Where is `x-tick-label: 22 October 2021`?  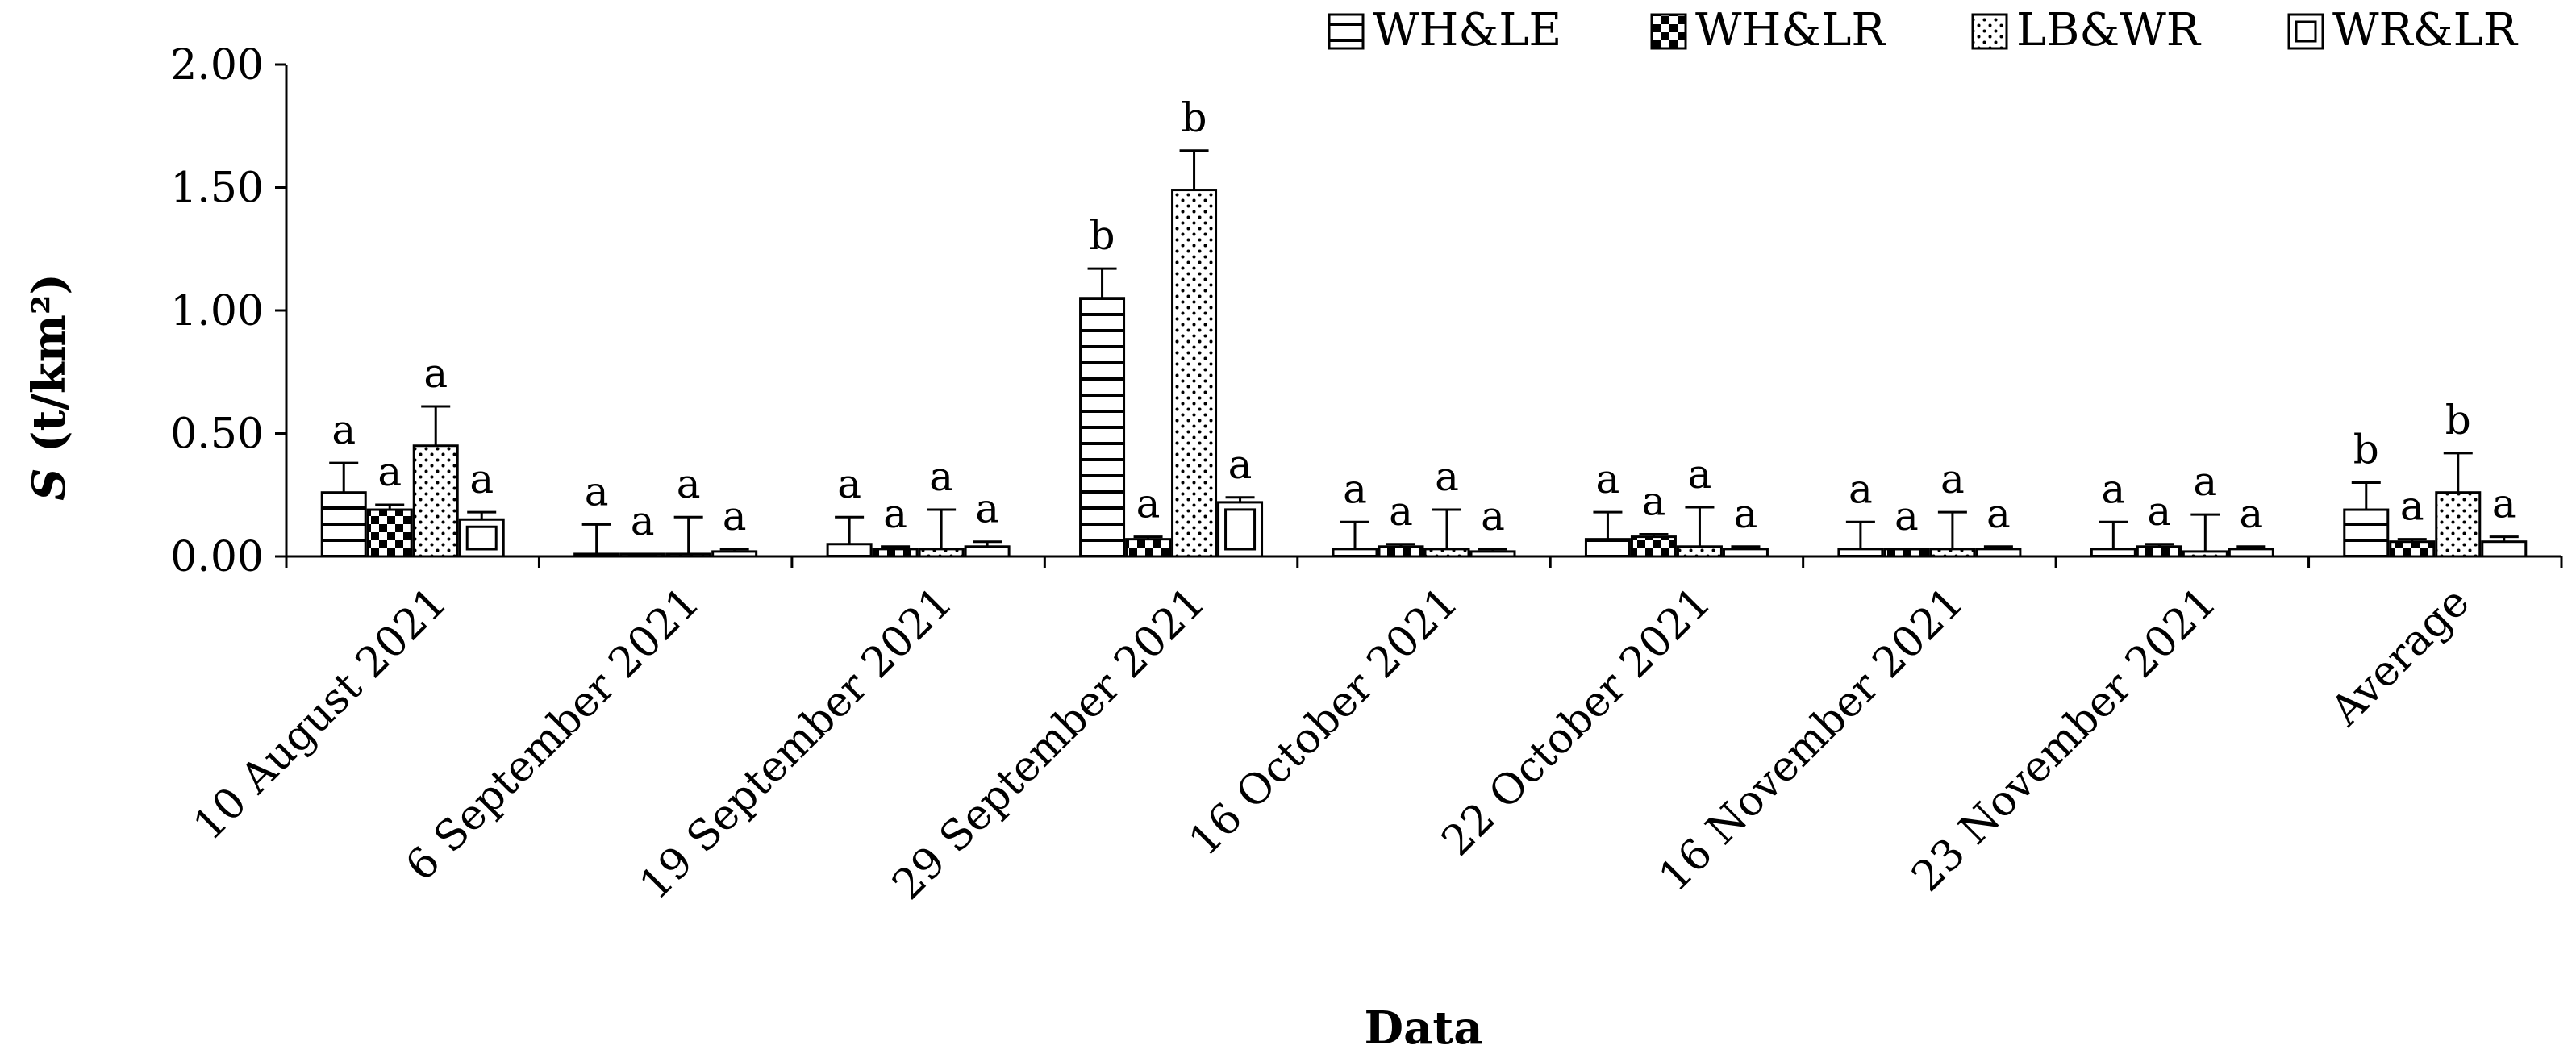
x-tick-label: 22 October 2021 is located at coordinates (1576, 722).